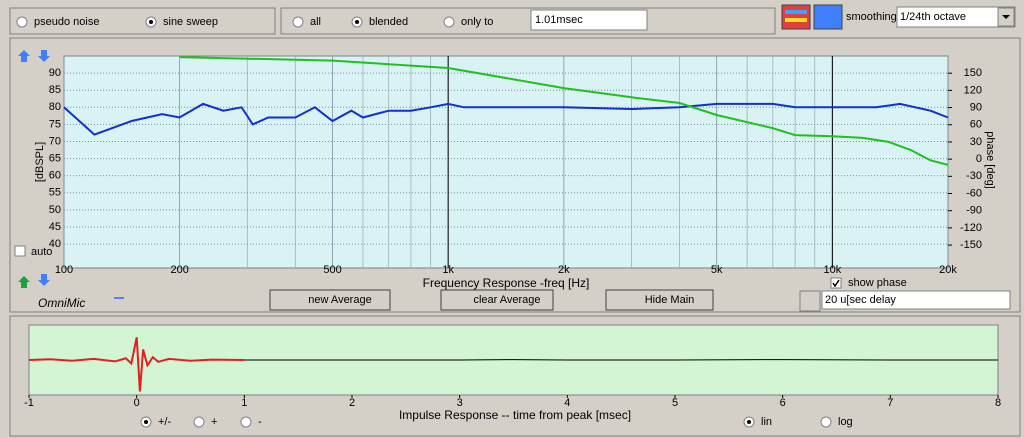  I want to click on x-tick-label: 4, so click(567, 403).